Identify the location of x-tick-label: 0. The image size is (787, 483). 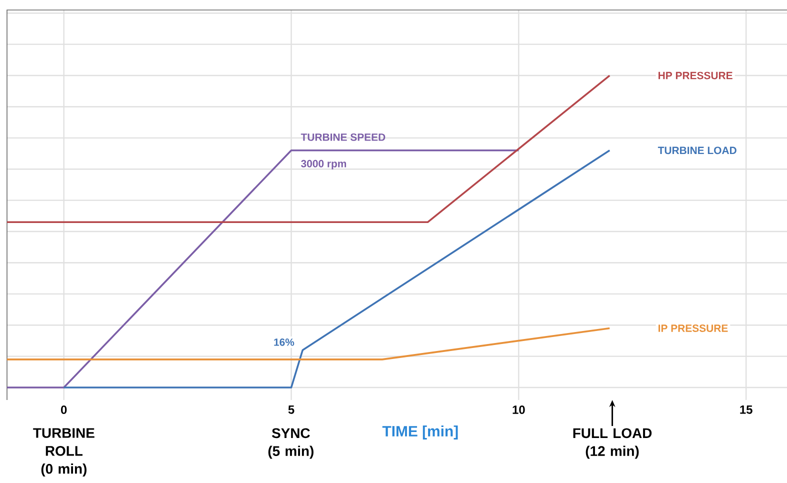
(63, 410).